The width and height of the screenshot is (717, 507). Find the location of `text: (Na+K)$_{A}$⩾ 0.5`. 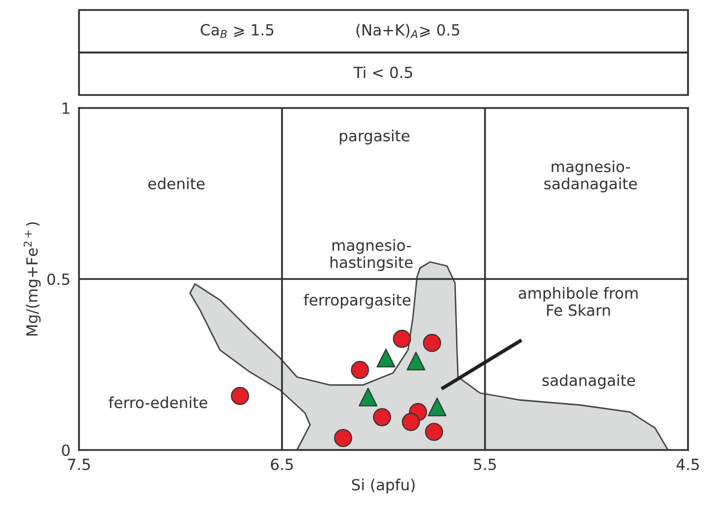

text: (Na+K)$_{A}$⩾ 0.5 is located at coordinates (408, 31).